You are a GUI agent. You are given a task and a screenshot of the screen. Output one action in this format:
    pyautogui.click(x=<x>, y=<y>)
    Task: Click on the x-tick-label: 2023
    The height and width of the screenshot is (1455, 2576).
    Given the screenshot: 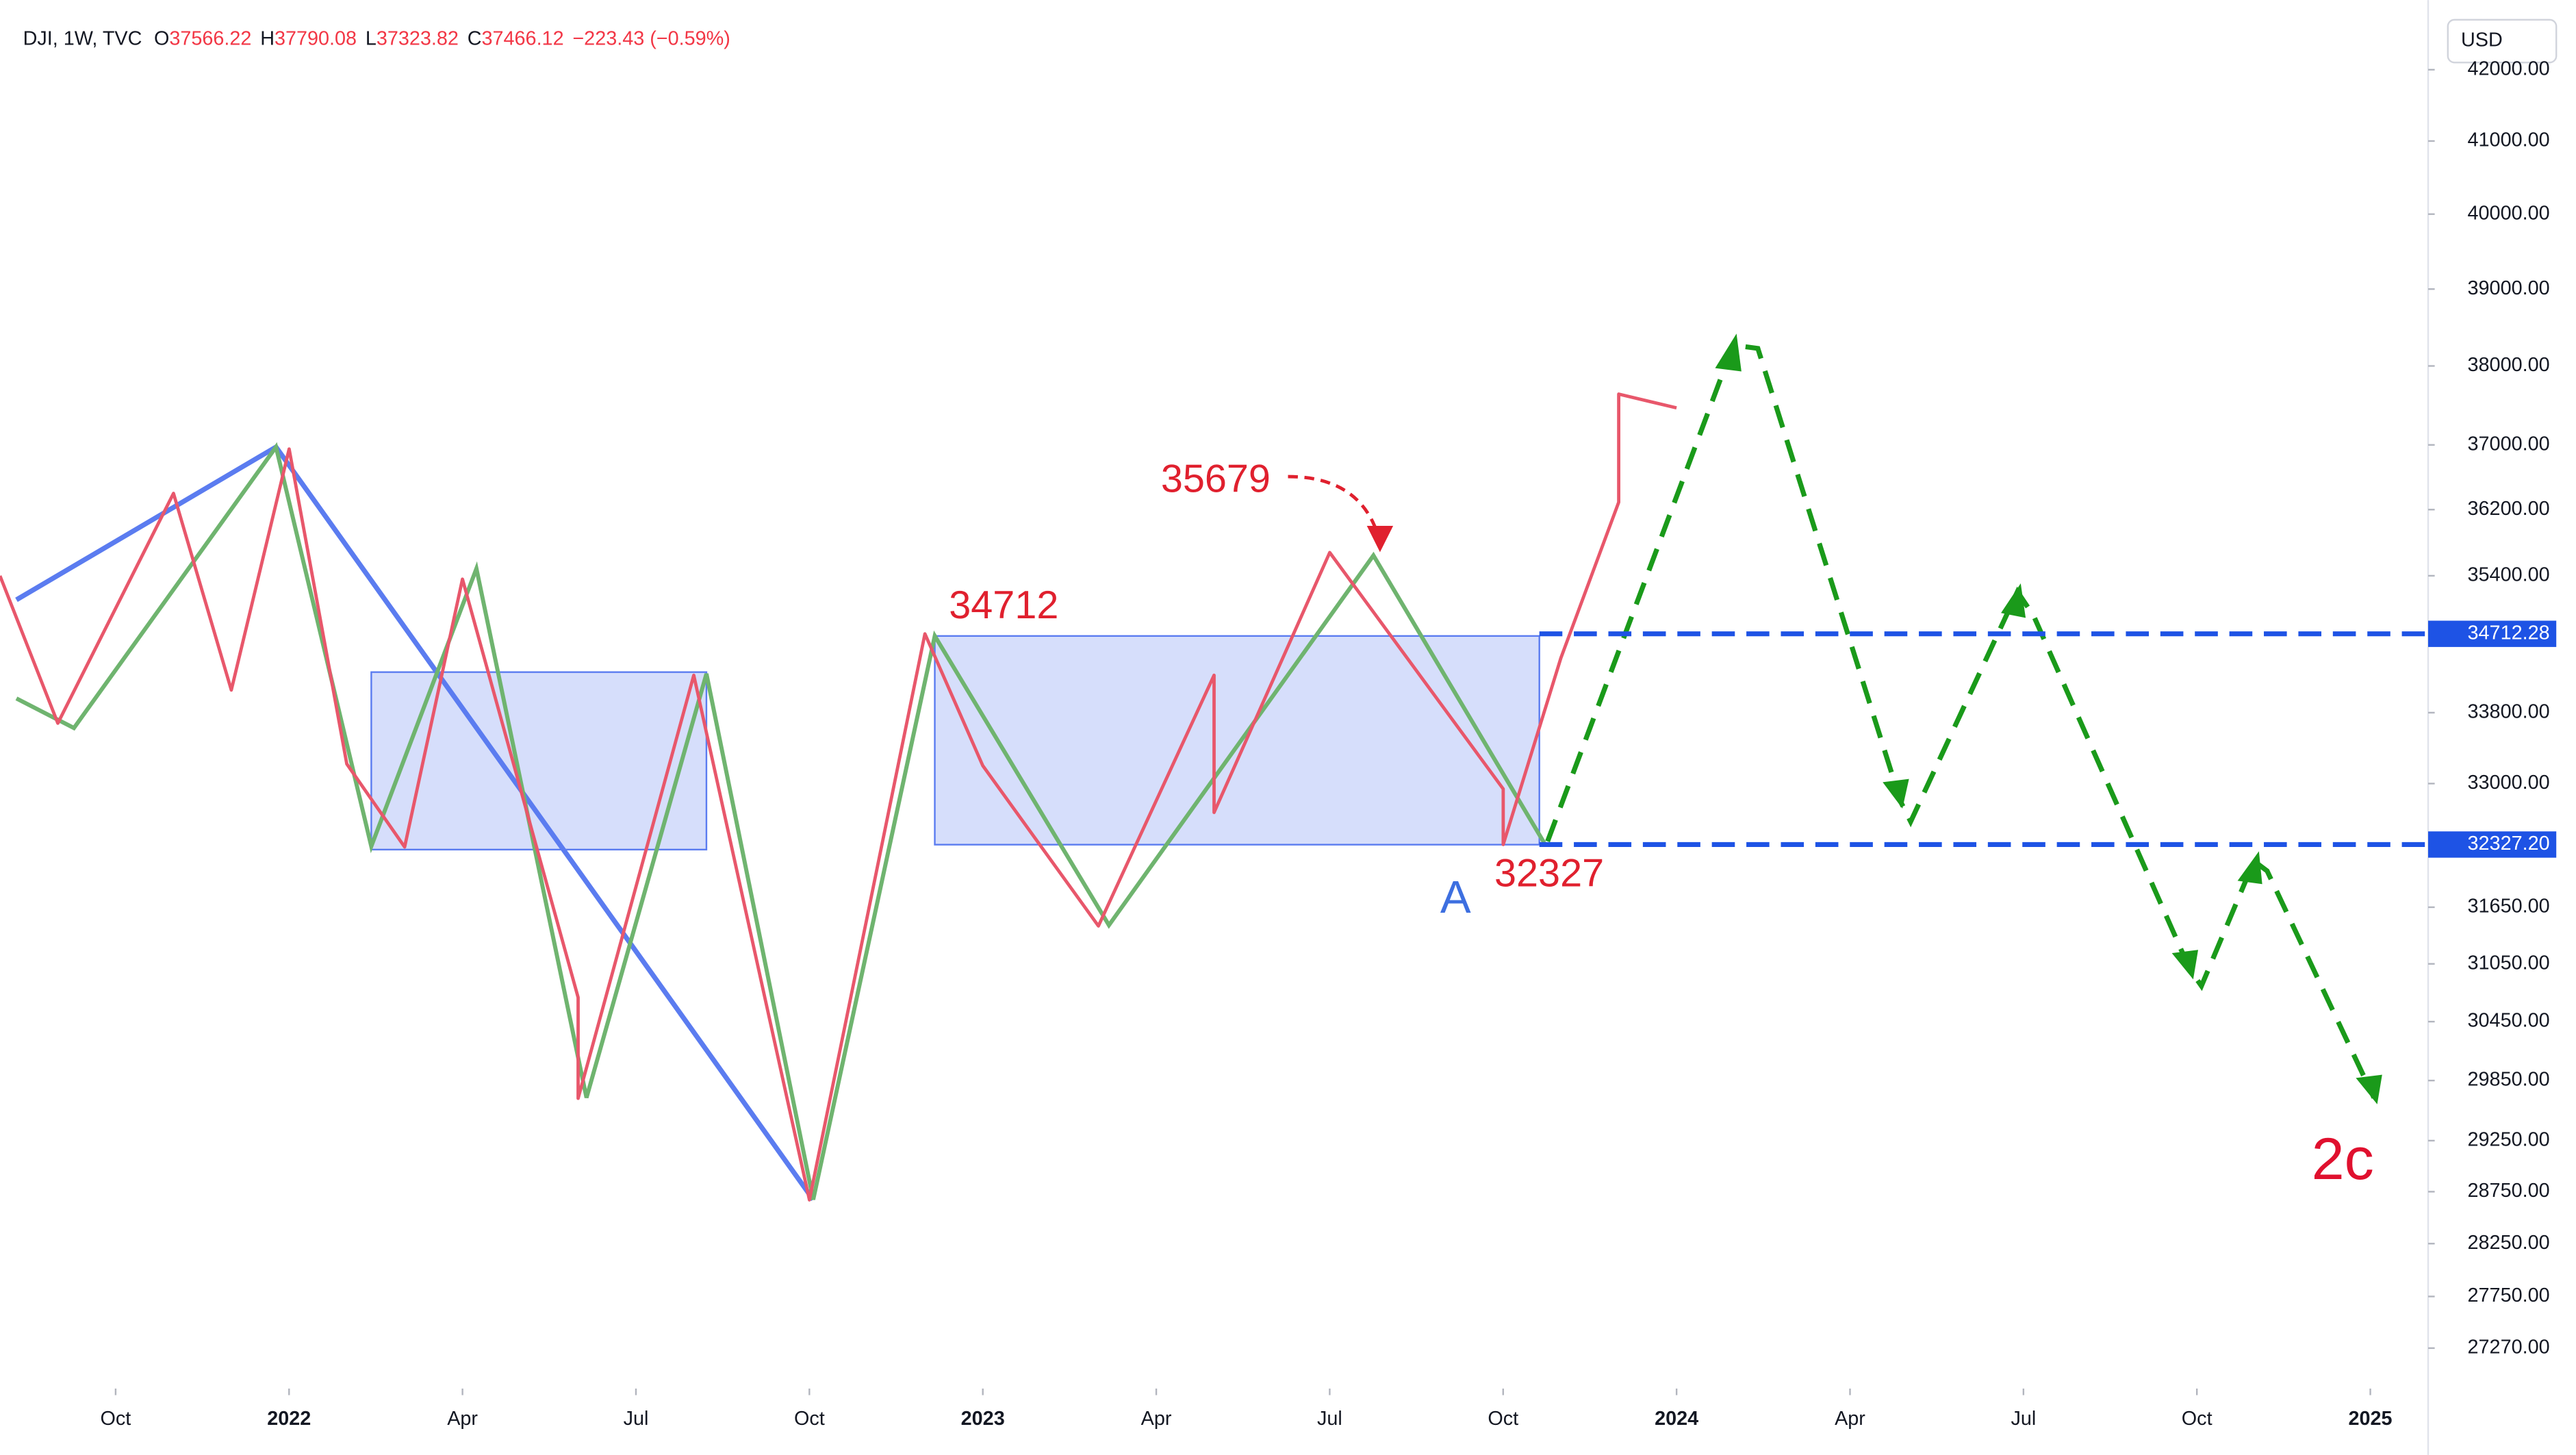 What is the action you would take?
    pyautogui.click(x=983, y=1419)
    